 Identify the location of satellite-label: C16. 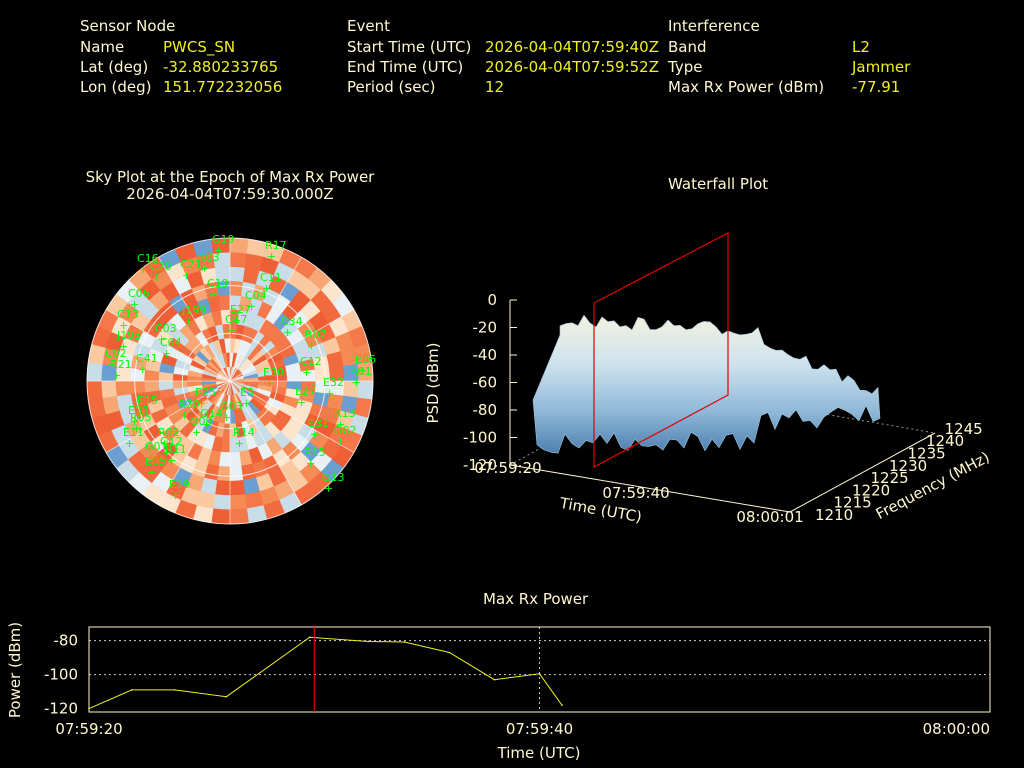
(148, 258).